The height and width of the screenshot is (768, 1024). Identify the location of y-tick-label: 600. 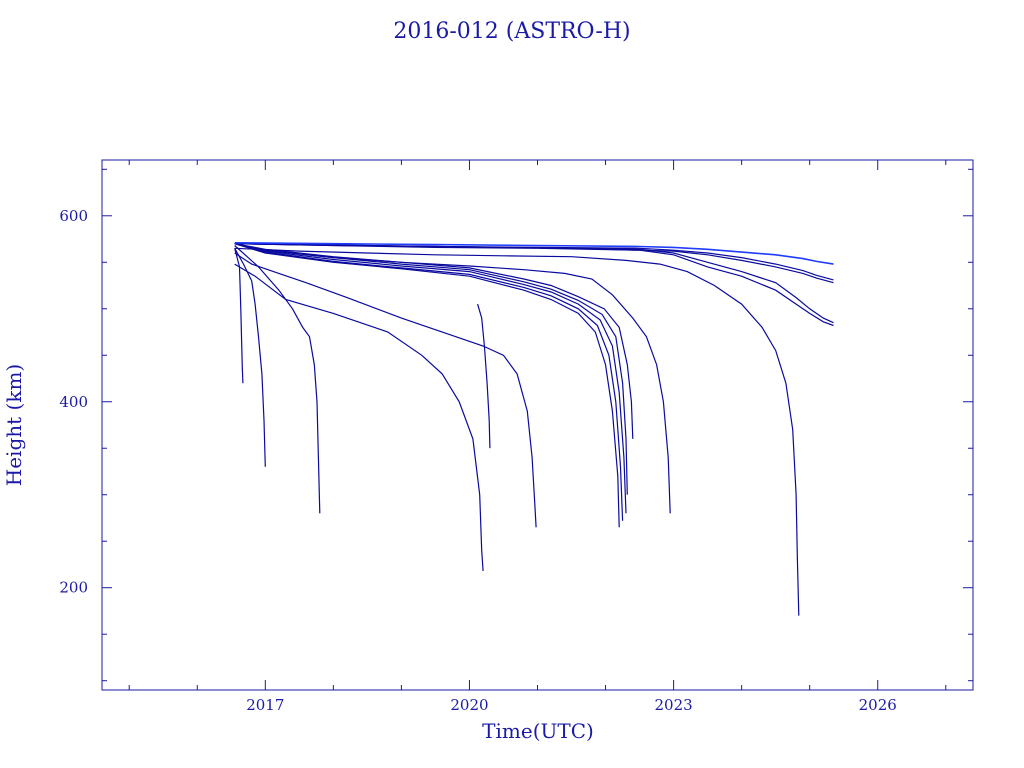
(73, 216).